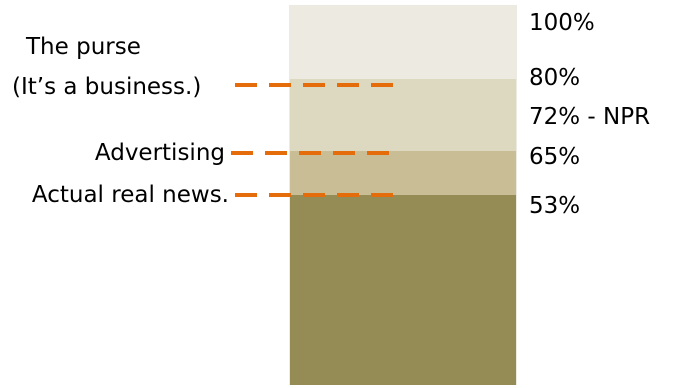 The width and height of the screenshot is (678, 388). What do you see at coordinates (555, 78) in the screenshot?
I see `pct-80: 80%` at bounding box center [555, 78].